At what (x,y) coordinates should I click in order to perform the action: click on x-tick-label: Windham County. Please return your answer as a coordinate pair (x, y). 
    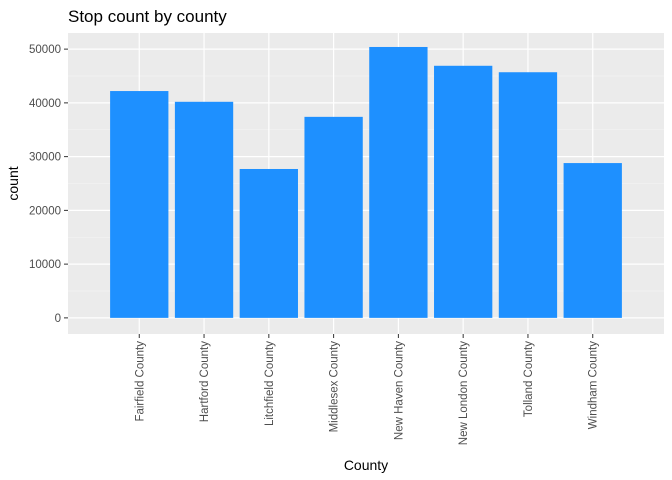
    Looking at the image, I should click on (594, 385).